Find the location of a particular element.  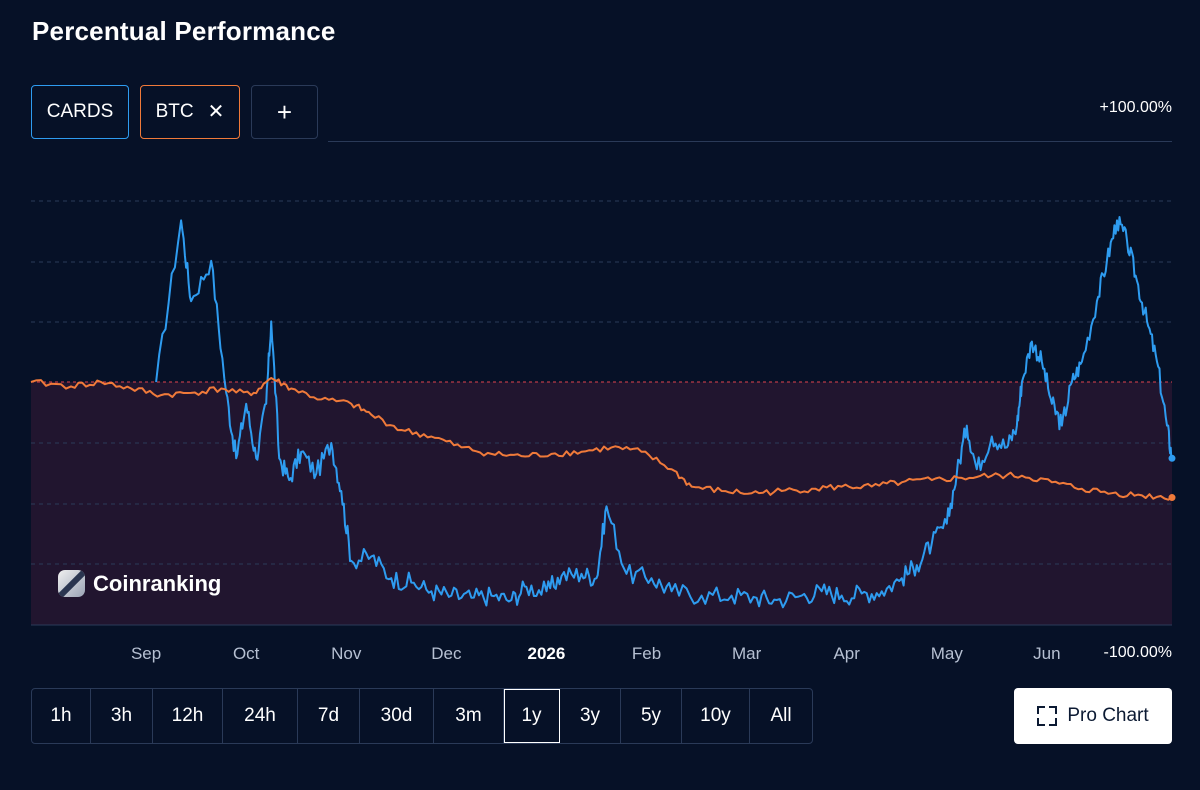

timeframe-button-1h: 1h is located at coordinates (61, 716).